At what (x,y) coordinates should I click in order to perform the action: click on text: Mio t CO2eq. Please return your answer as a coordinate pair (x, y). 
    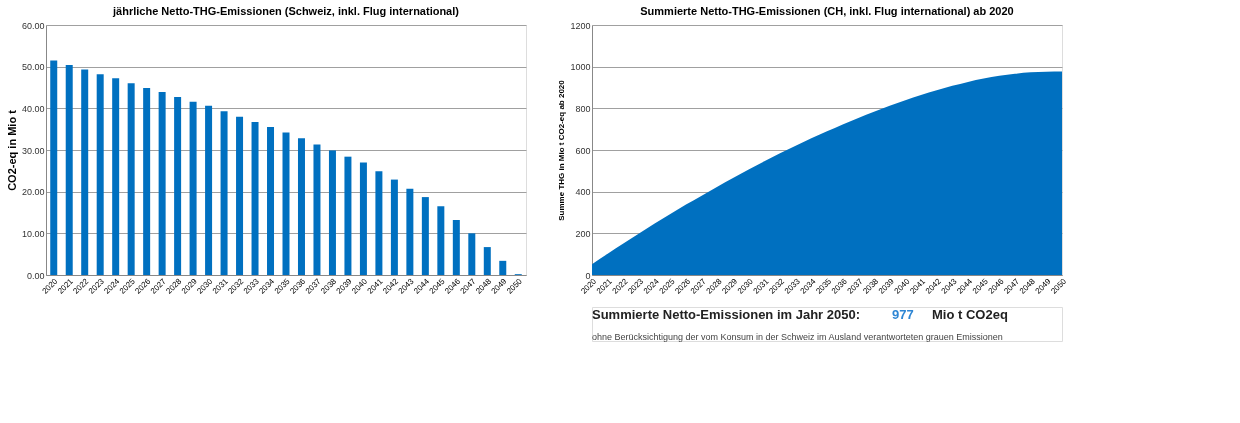
    Looking at the image, I should click on (970, 314).